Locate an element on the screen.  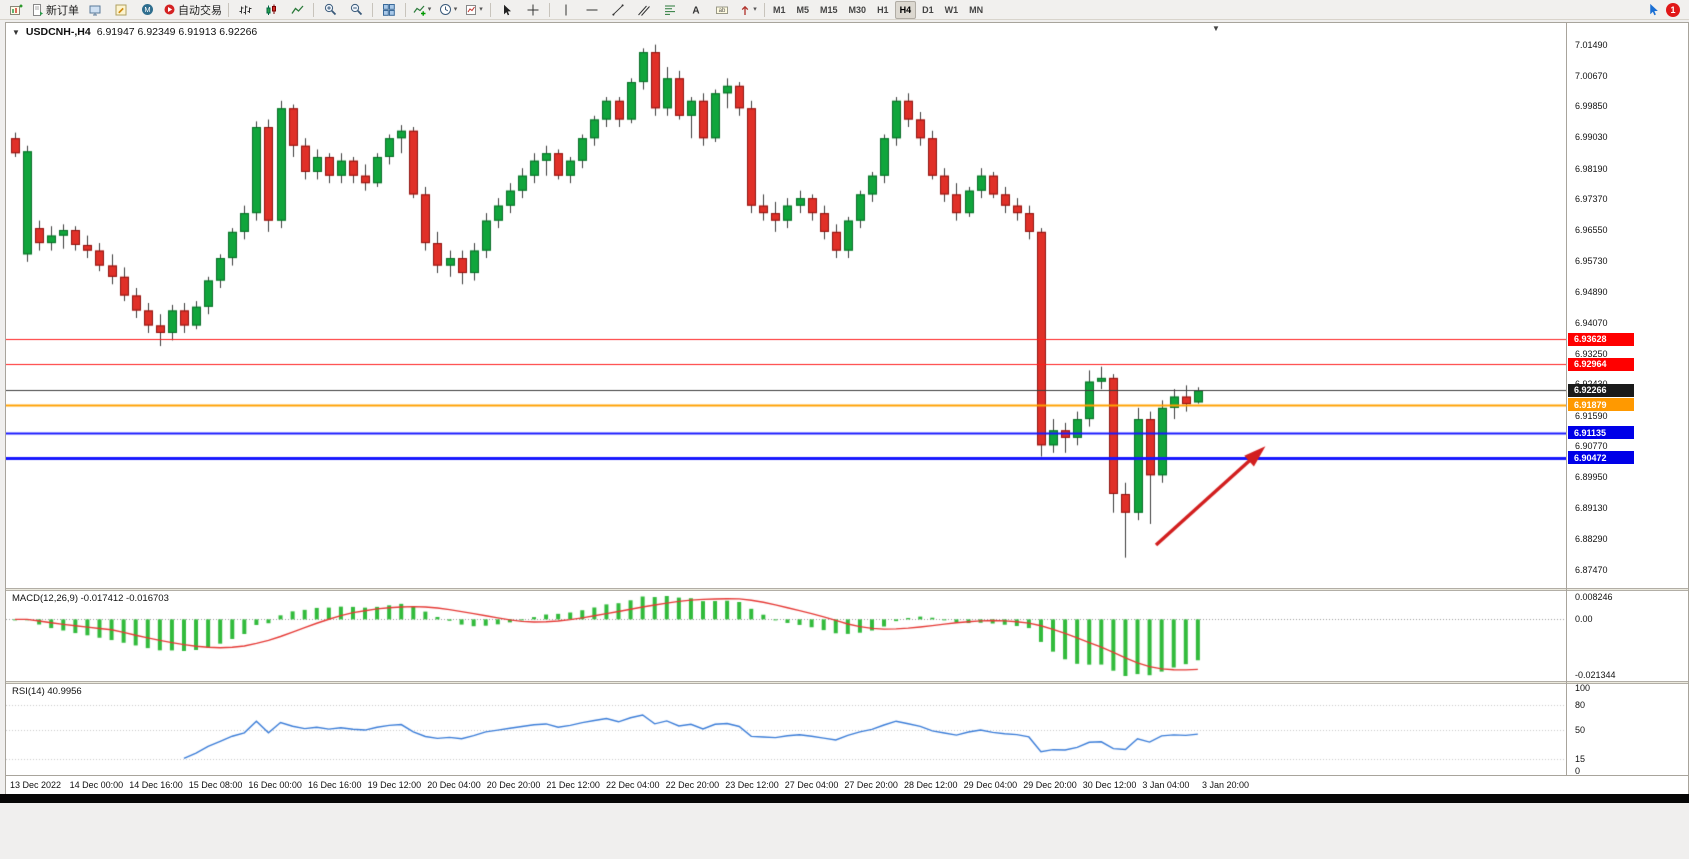
auto-trading-label: 自动交易 is located at coordinates (200, 10).